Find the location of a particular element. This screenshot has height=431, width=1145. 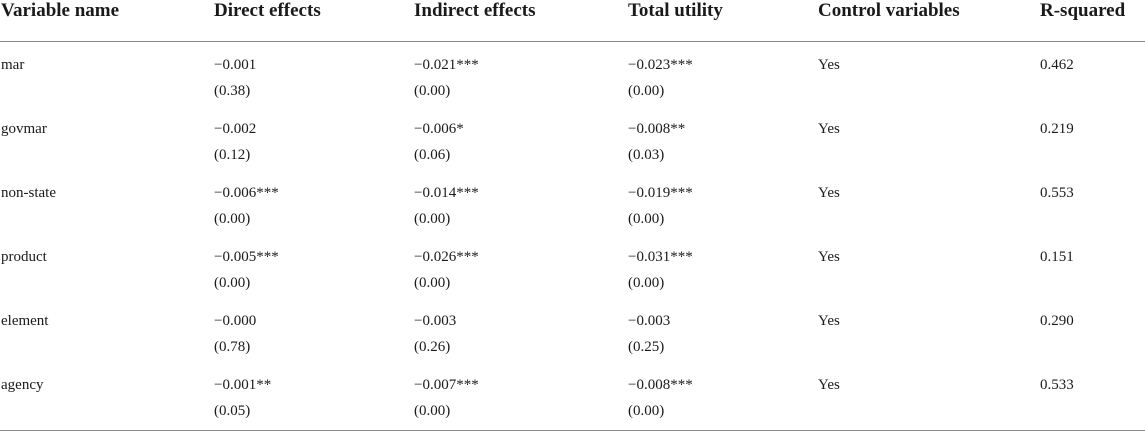

direct-pvalue-cell: (0.12) is located at coordinates (232, 155).